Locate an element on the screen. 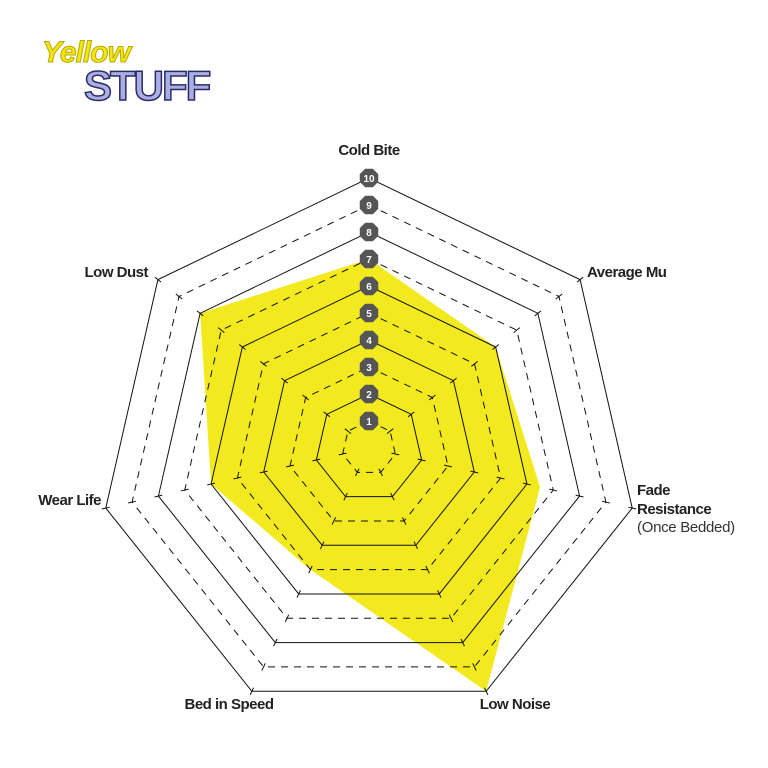  r-tick-label: 5 is located at coordinates (369, 314).